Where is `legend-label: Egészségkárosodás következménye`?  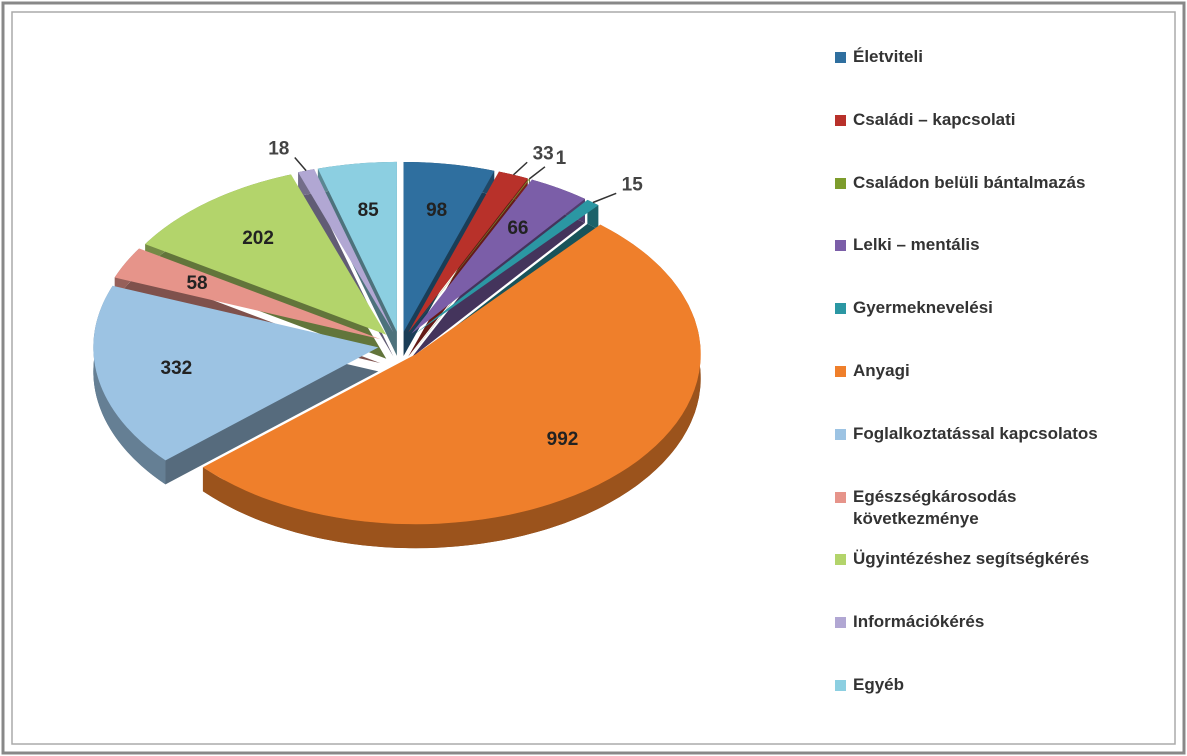 legend-label: Egészségkárosodás következménye is located at coordinates (935, 507).